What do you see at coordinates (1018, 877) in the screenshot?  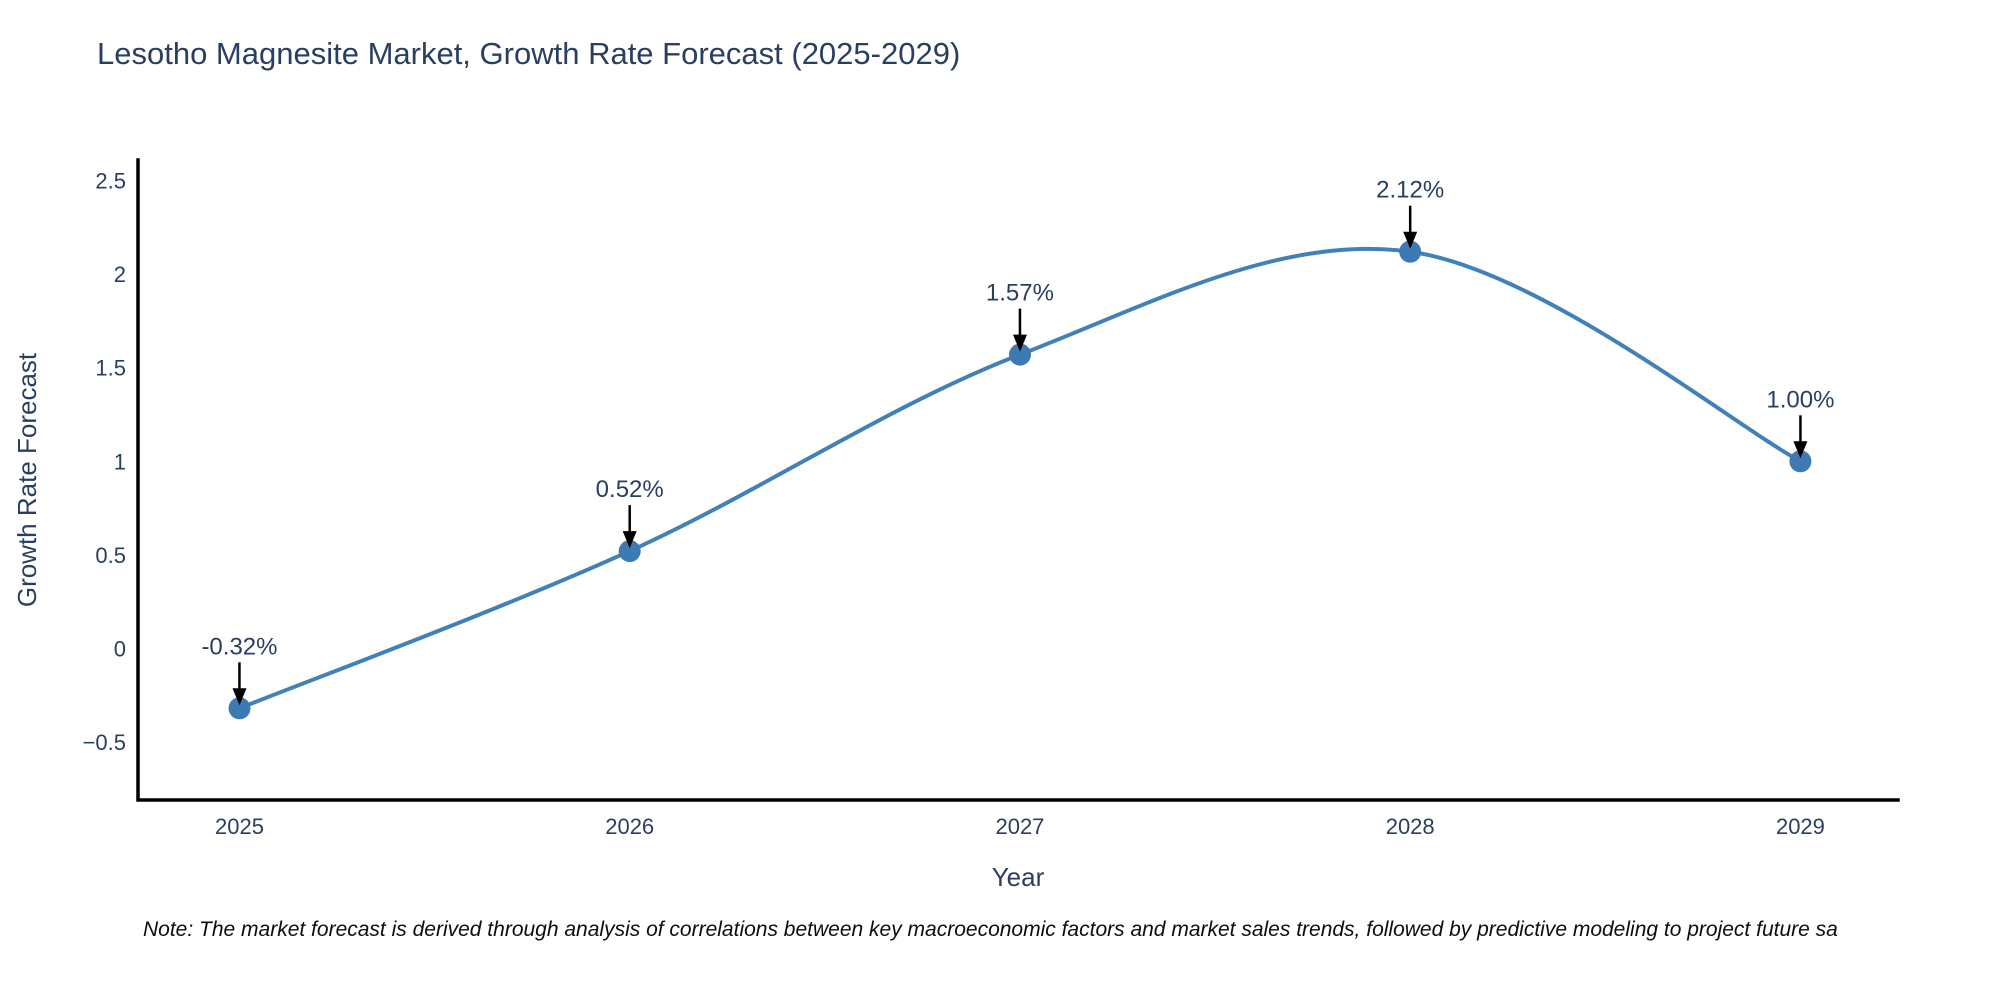 I see `x-axis-title: Year` at bounding box center [1018, 877].